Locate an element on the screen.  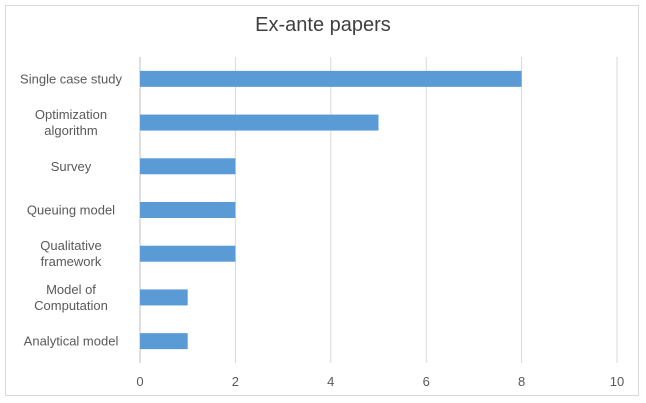
category-label: Qualitative is located at coordinates (70, 245).